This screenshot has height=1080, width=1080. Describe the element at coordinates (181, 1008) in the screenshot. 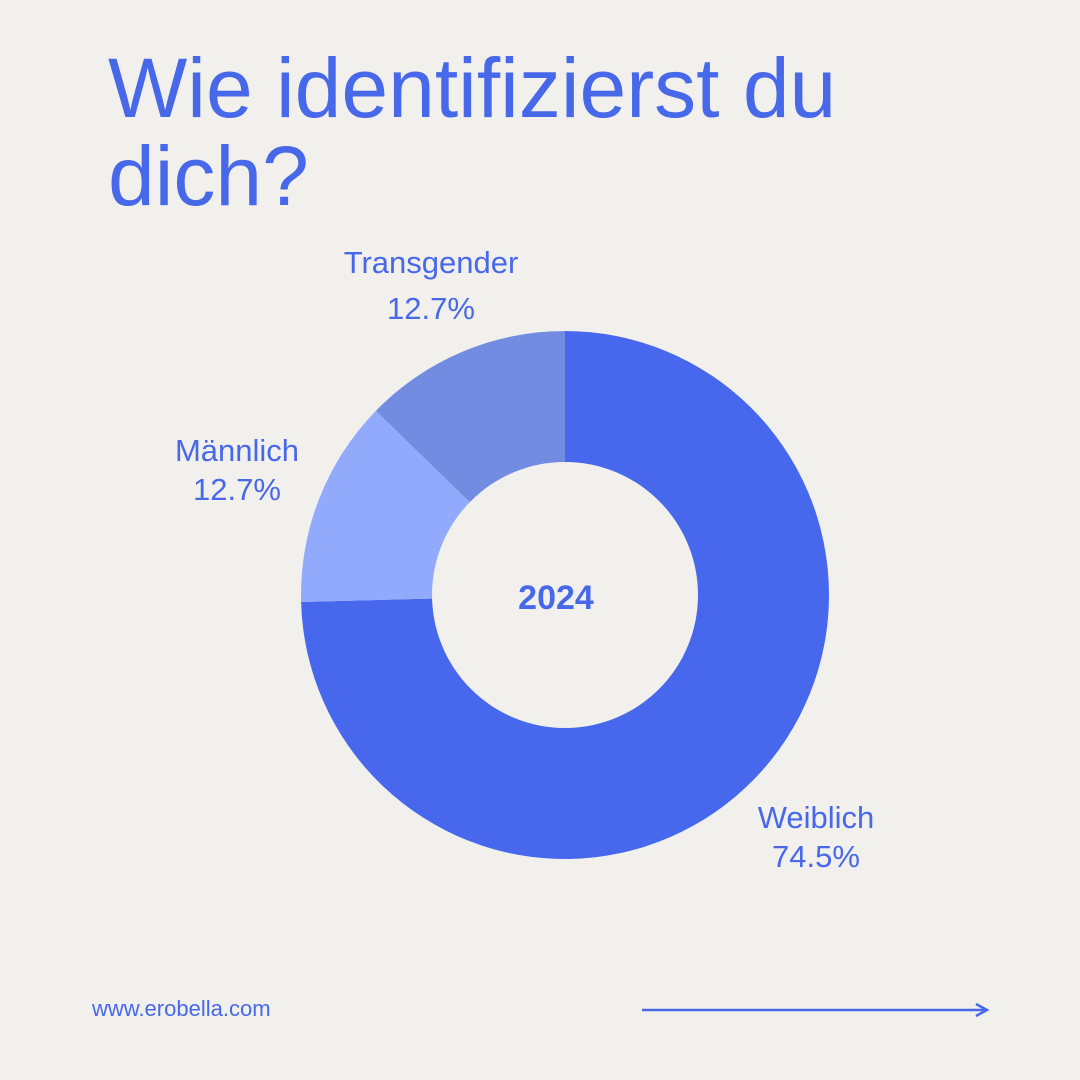

I see `website-link: www.erobella.com` at that location.